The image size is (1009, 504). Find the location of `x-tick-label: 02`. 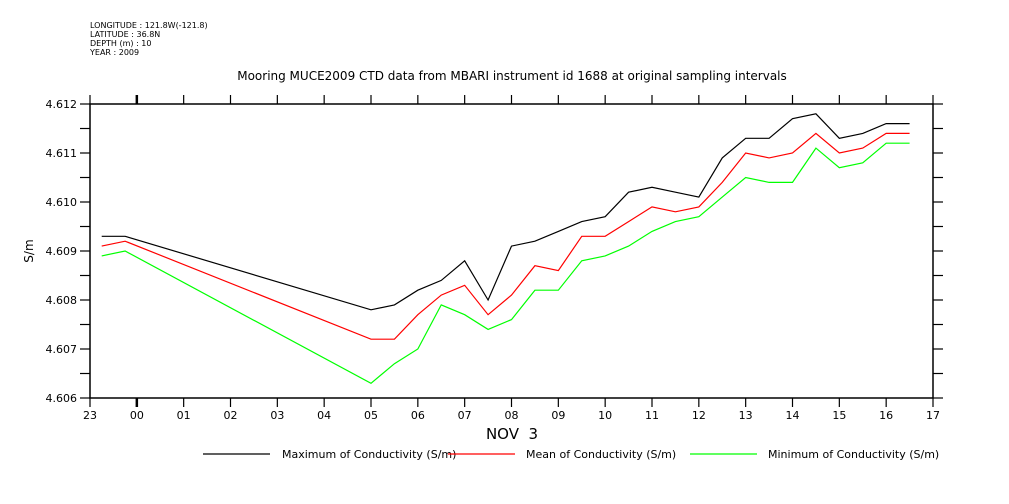

x-tick-label: 02 is located at coordinates (231, 415).